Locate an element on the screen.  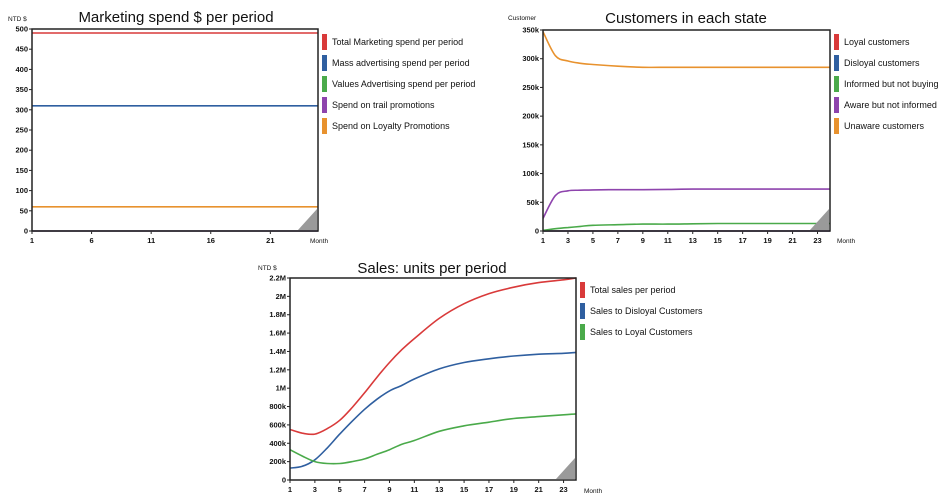
legend-label: Total sales per period is located at coordinates (633, 290).